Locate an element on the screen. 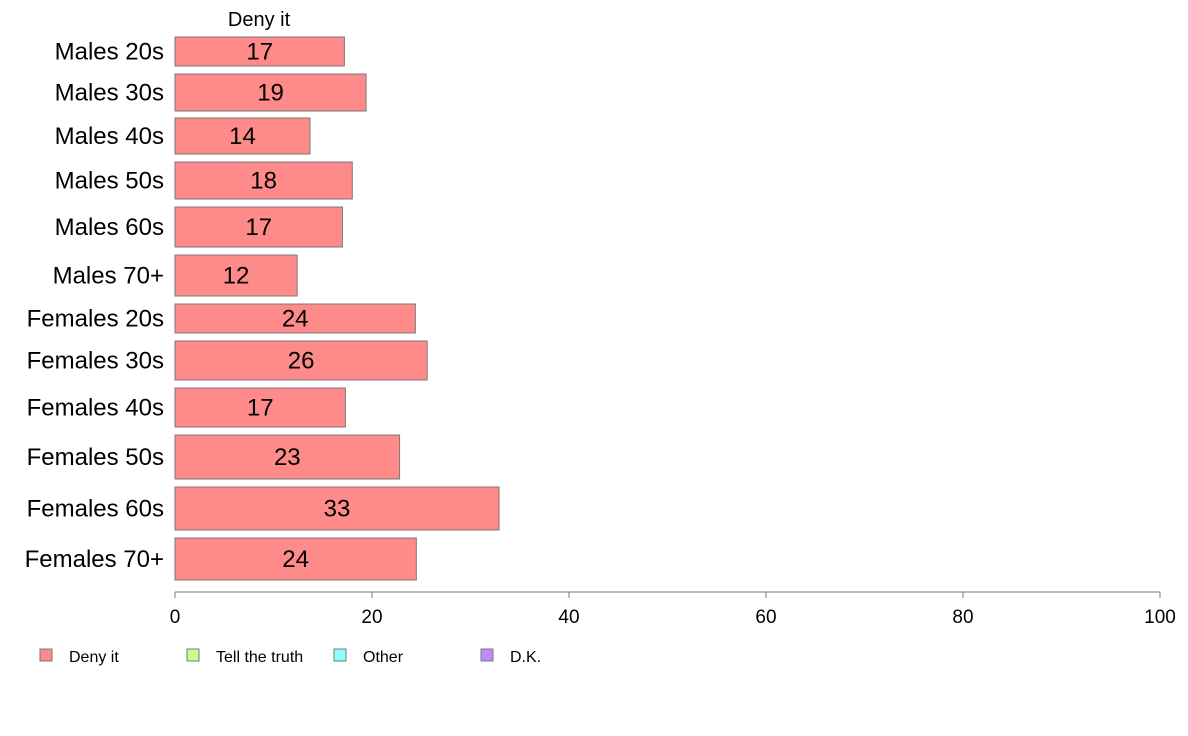 This screenshot has width=1188, height=736. legend-label: Other is located at coordinates (383, 657).